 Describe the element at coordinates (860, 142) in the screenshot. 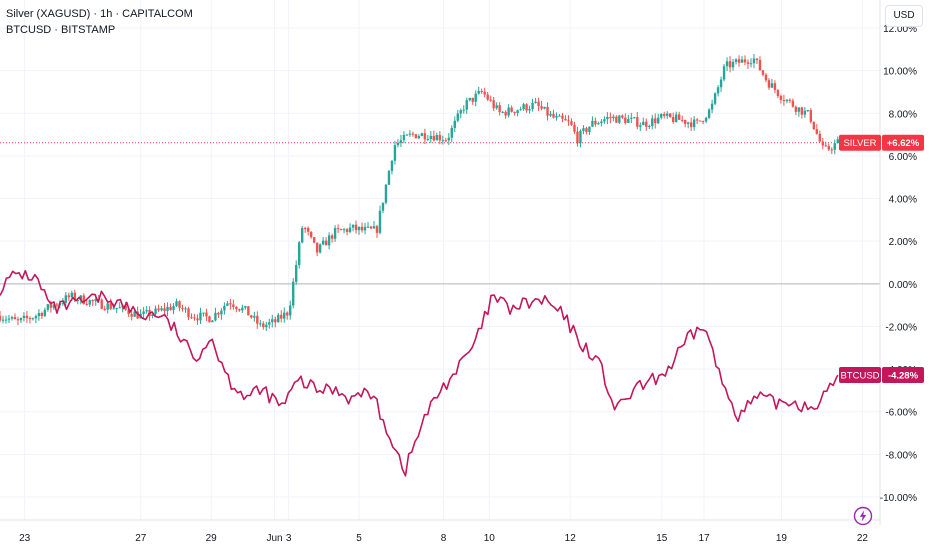

I see `silver-badge-name-box` at that location.